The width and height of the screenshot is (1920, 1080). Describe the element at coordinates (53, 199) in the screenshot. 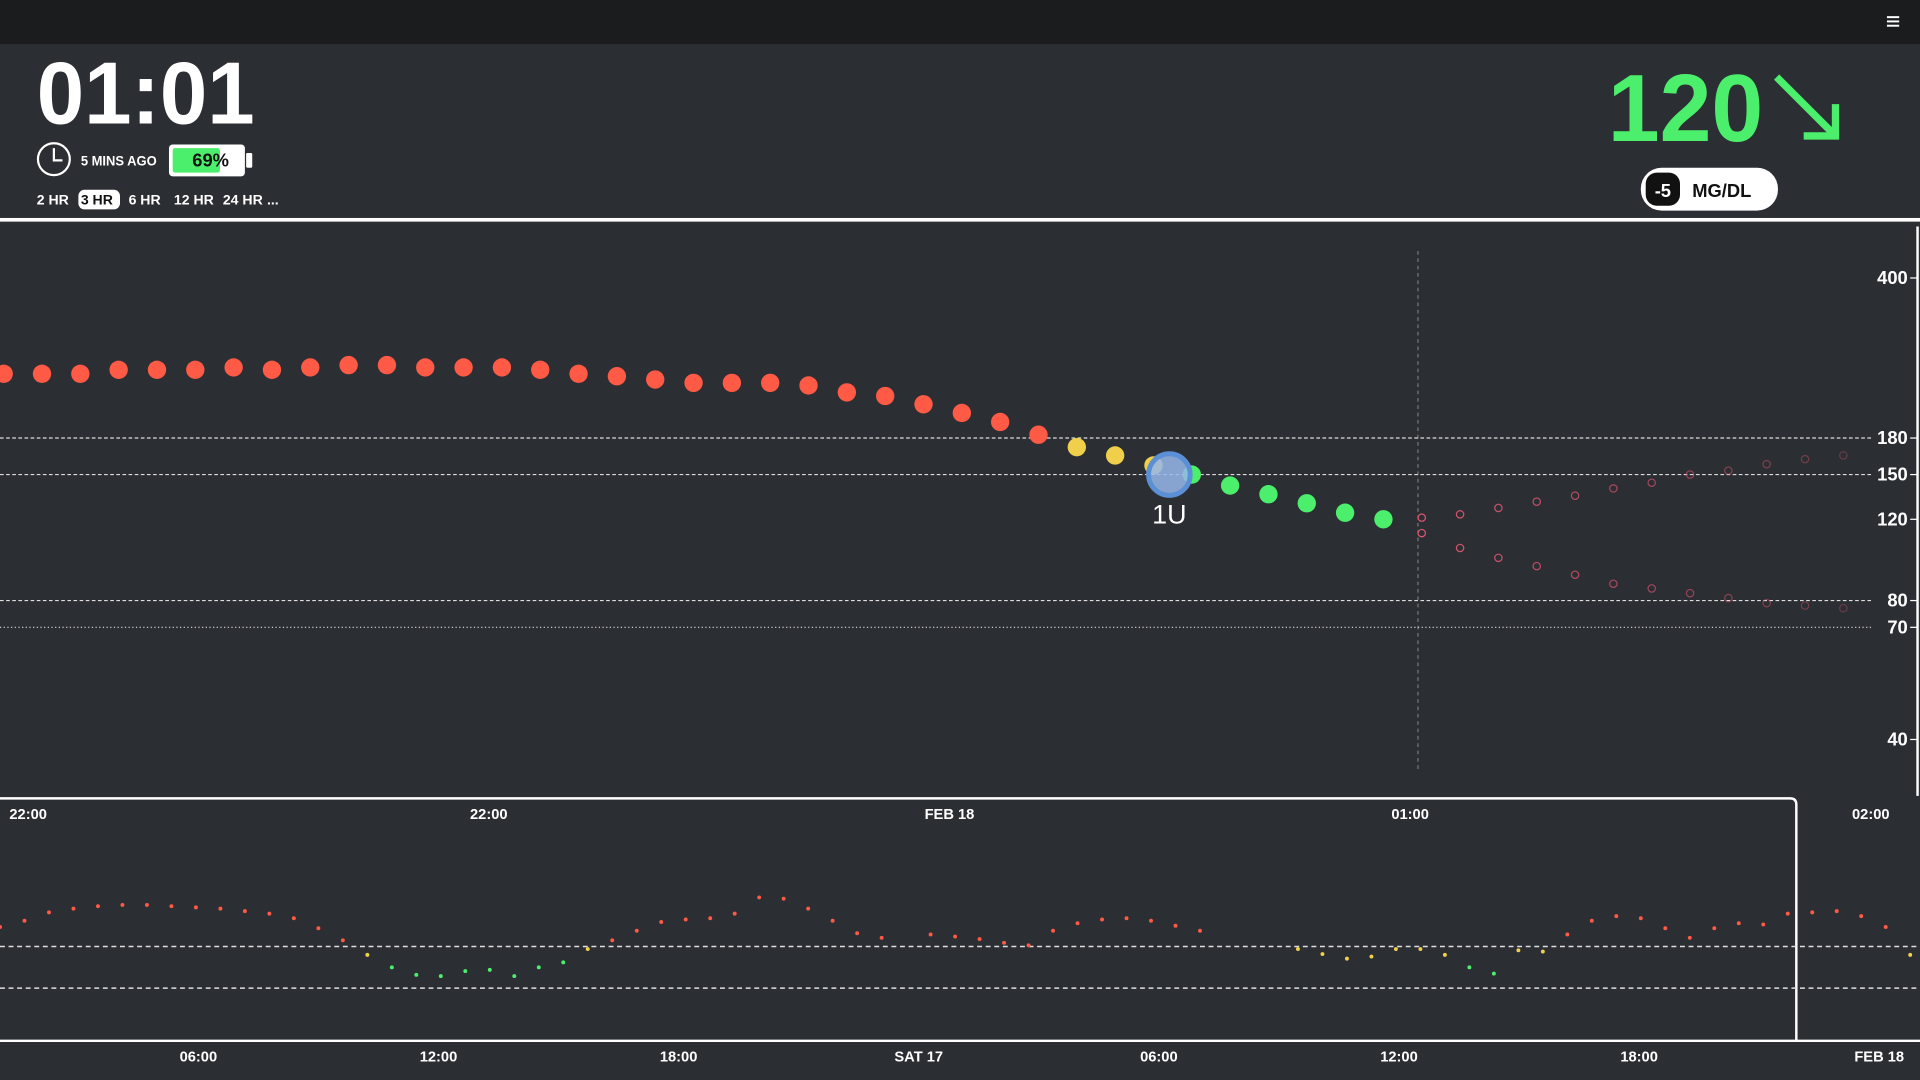

I see `range-button: 2 HR` at that location.